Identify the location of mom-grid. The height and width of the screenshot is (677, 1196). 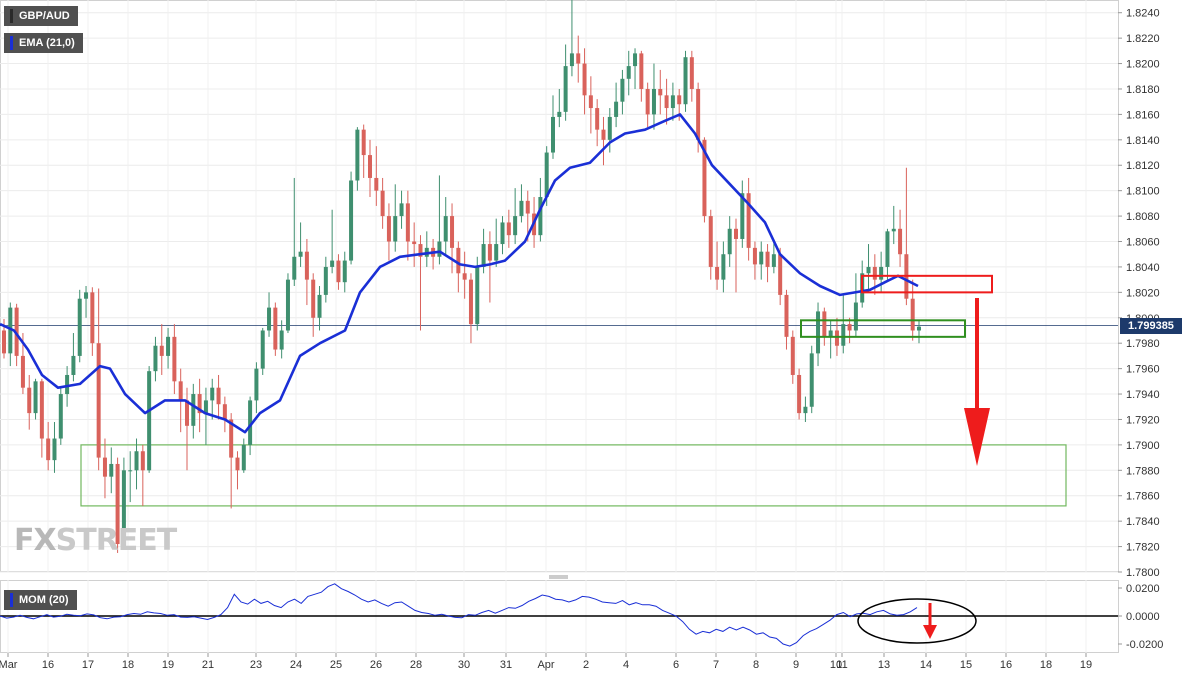
(561, 616).